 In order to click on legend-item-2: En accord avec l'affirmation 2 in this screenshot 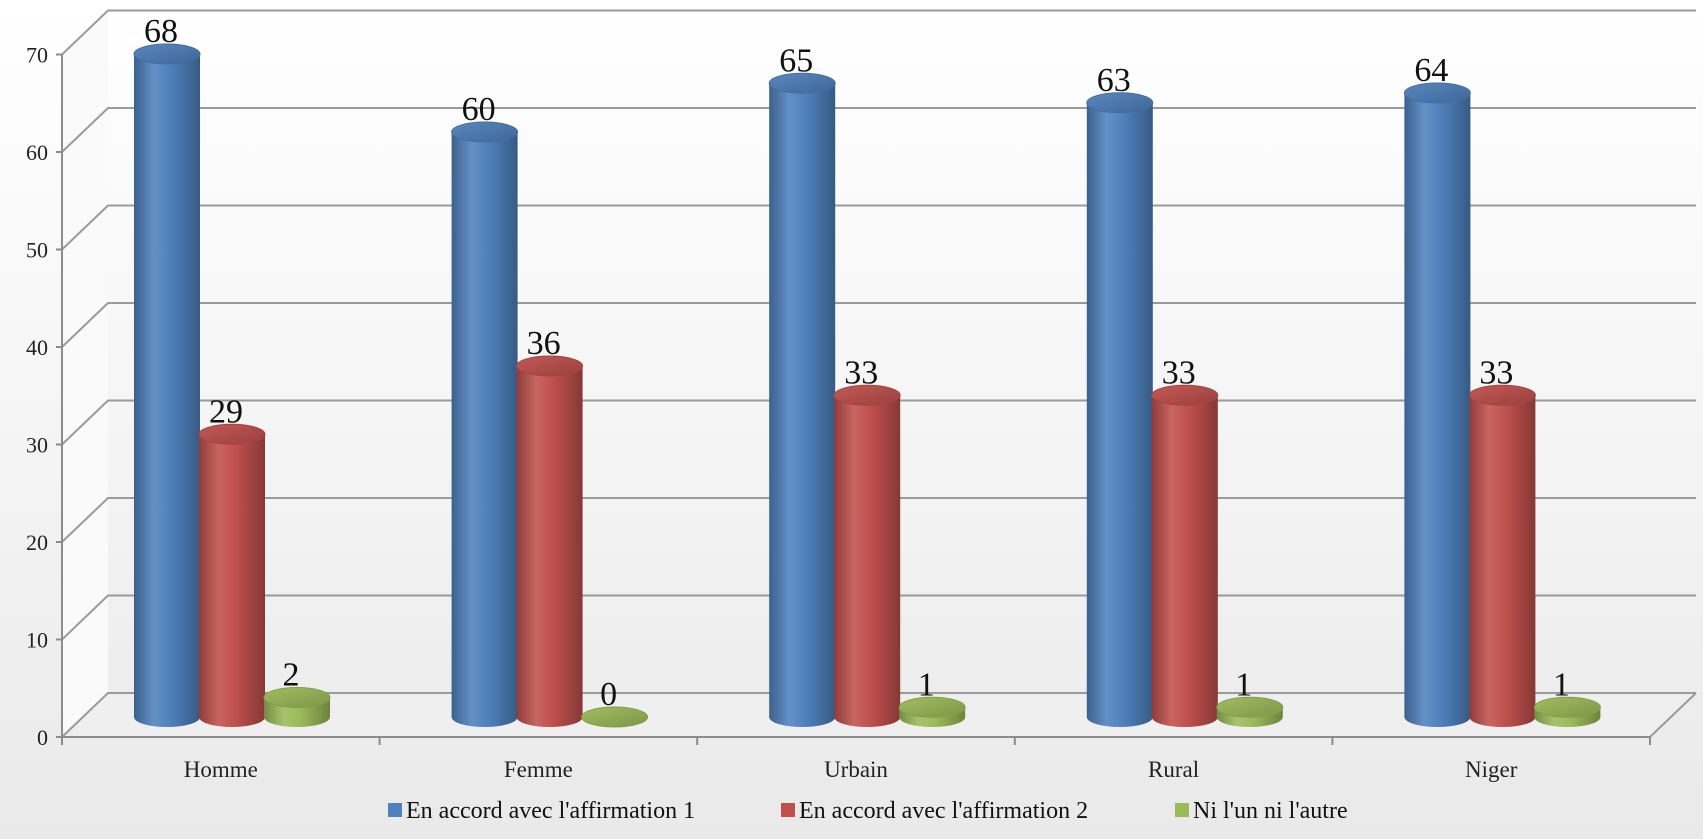, I will do `click(934, 811)`.